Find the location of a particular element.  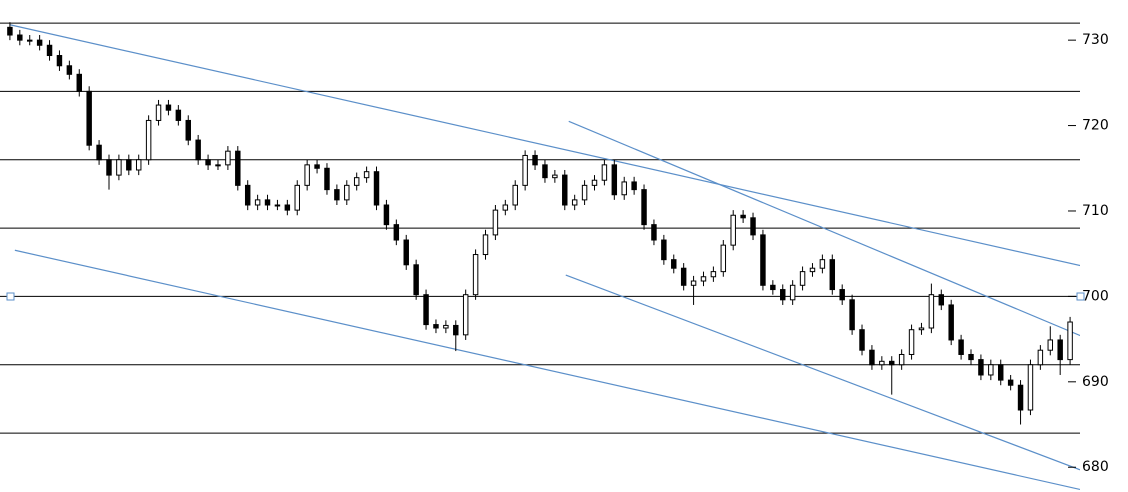

y-axis: 680 690 700 710 720 730 is located at coordinates (1088, 253).